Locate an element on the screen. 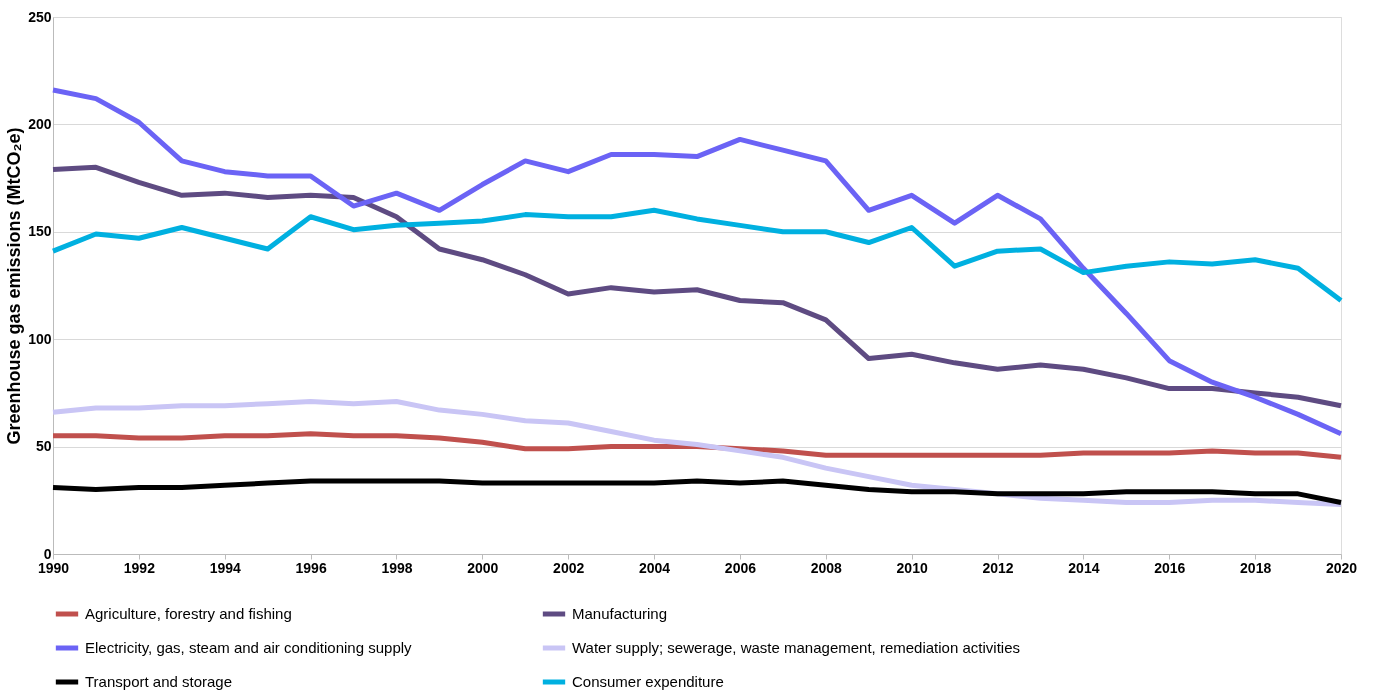 This screenshot has height=697, width=1382. x-tick-label: 2008 is located at coordinates (826, 567).